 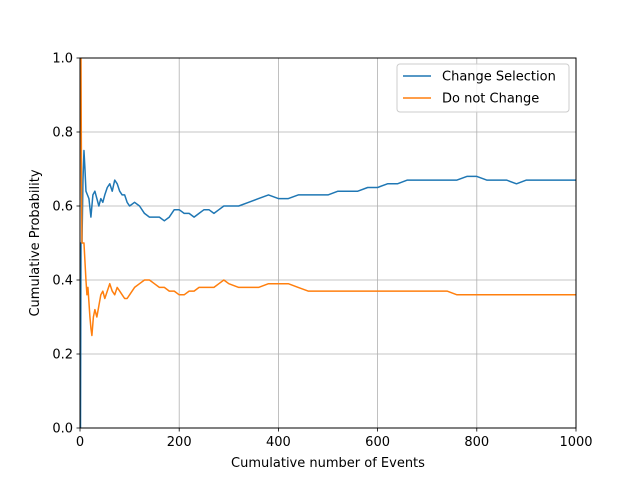 I want to click on x-tick-label: 800, so click(x=476, y=442).